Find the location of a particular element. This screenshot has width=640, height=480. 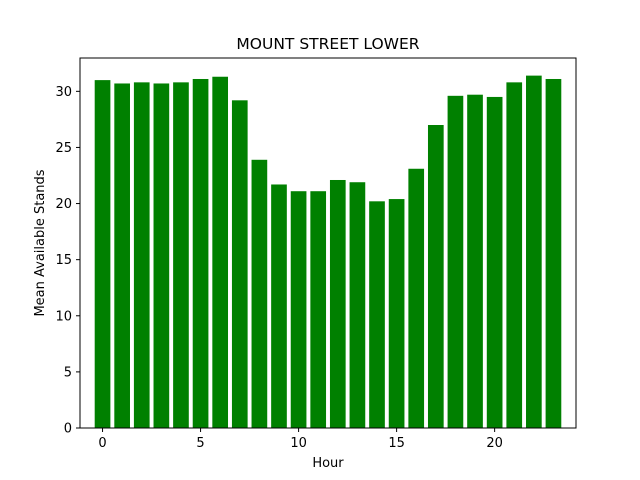

y-tick-label-10: 10 is located at coordinates (63, 316).